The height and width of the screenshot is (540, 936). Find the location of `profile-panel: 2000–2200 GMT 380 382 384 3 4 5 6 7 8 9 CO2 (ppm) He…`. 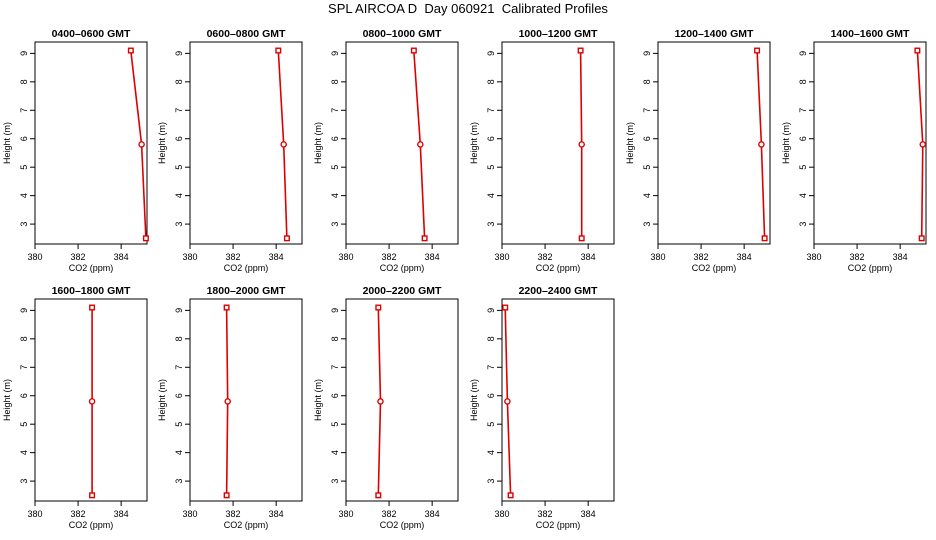

profile-panel: 2000–2200 GMT 380 382 384 3 4 5 6 7 8 9 CO2 (ppm) He… is located at coordinates (386, 407).